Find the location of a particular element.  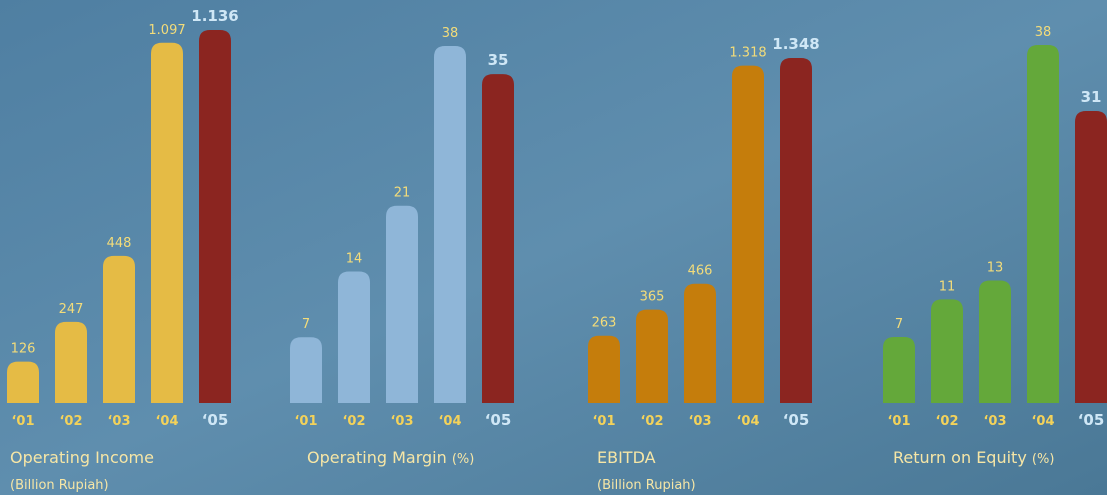

value-label: 13 is located at coordinates (995, 268).